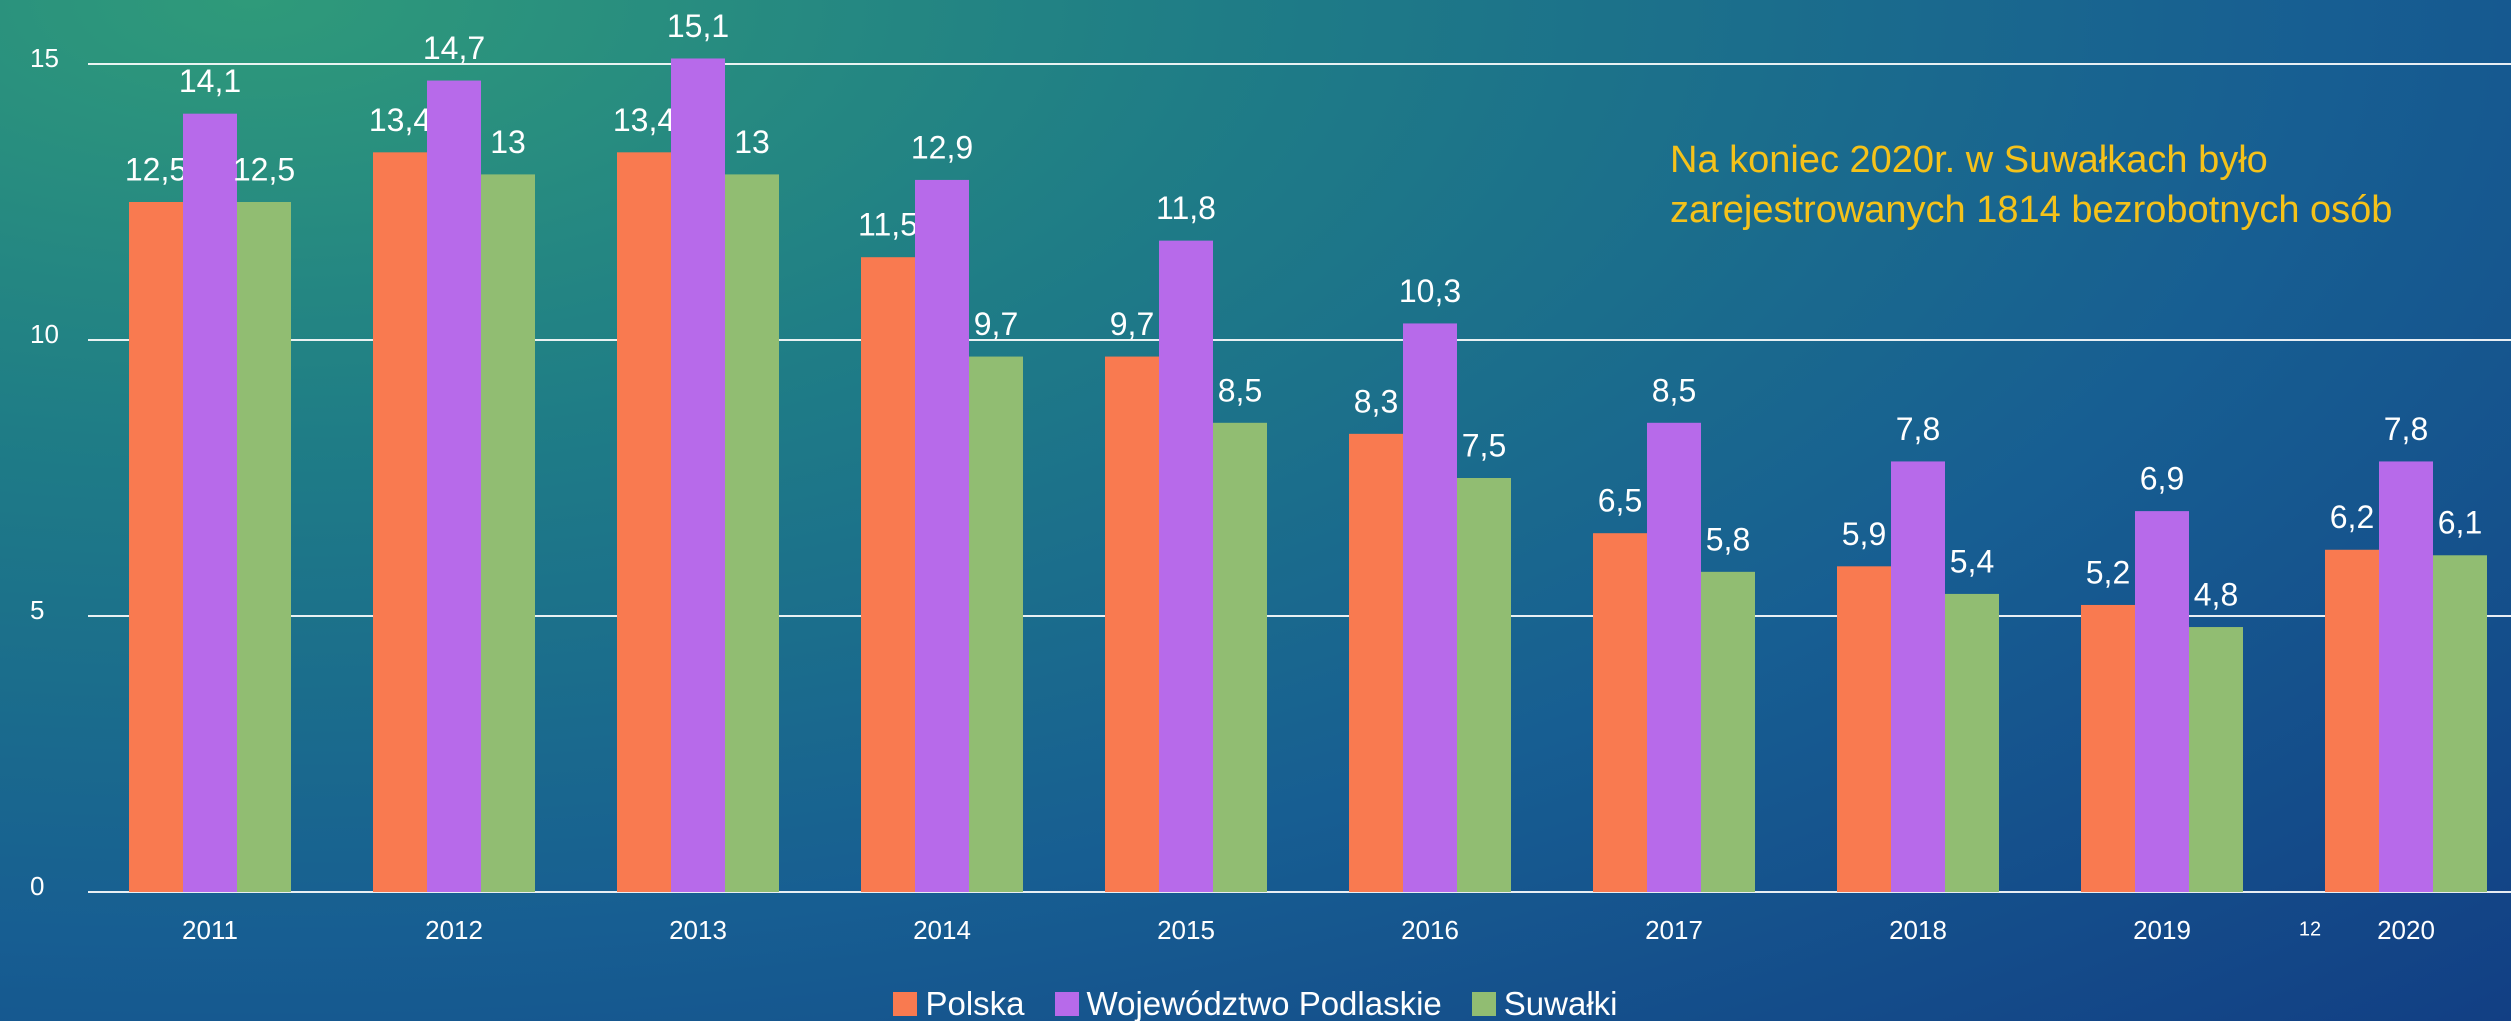 The width and height of the screenshot is (2511, 1021). What do you see at coordinates (1186, 208) in the screenshot?
I see `value-label: 11,8` at bounding box center [1186, 208].